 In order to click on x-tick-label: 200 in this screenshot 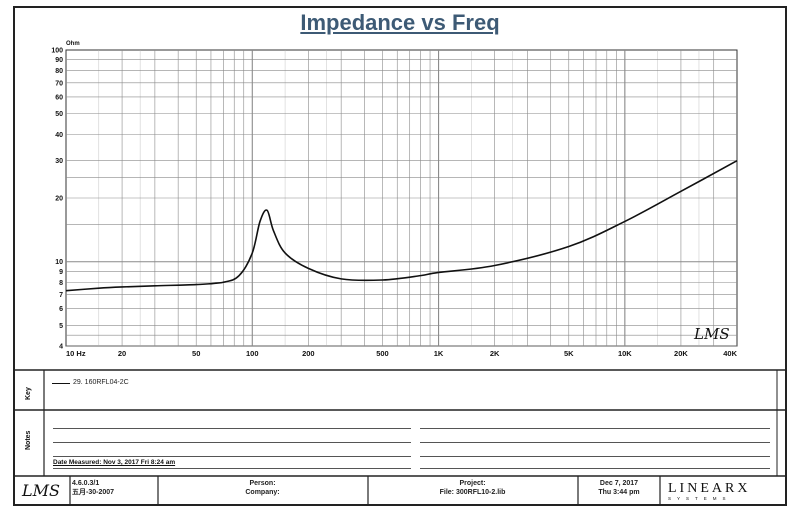, I will do `click(308, 353)`.